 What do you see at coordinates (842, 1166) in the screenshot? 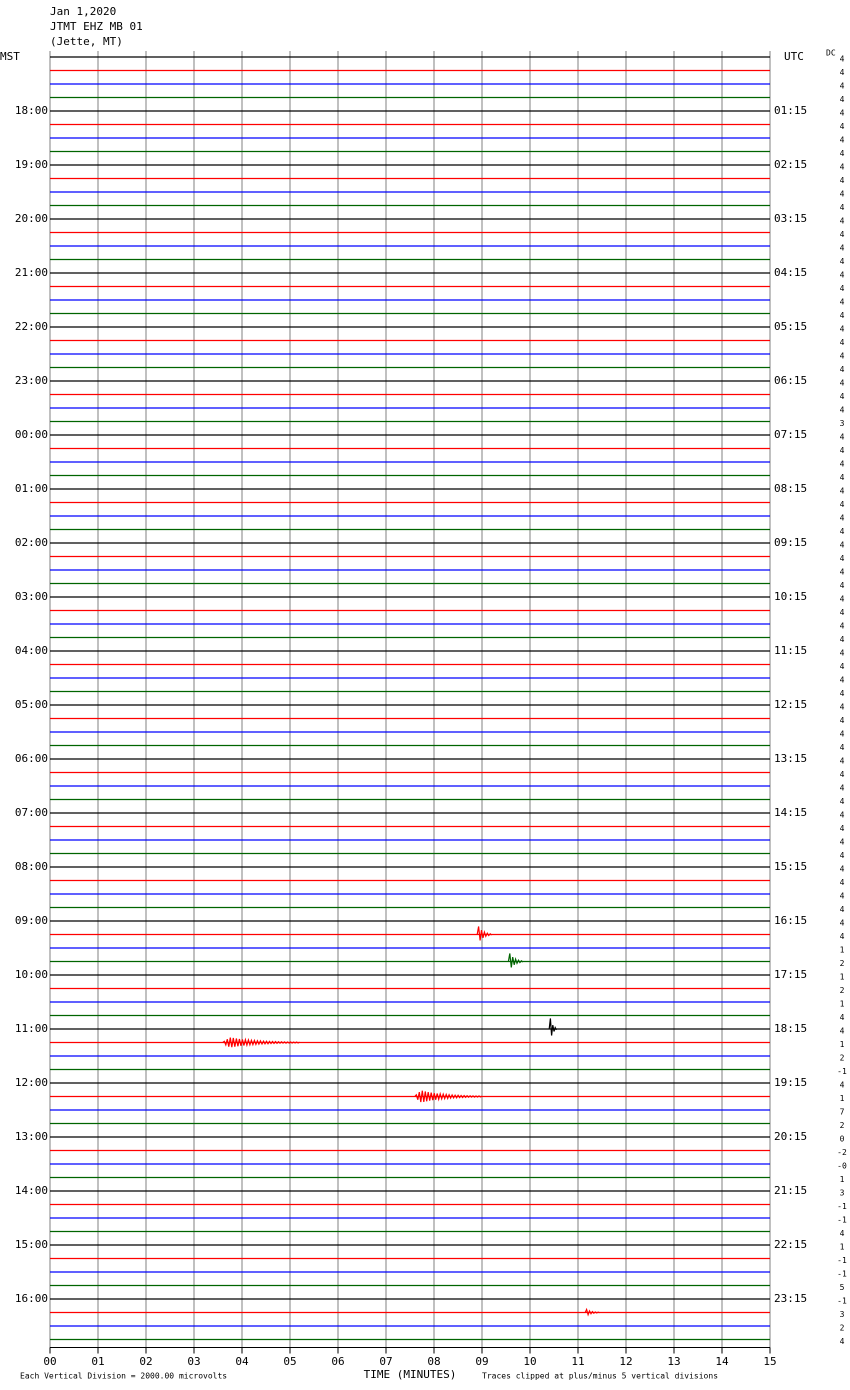
I see `dc-offset: -0` at bounding box center [842, 1166].